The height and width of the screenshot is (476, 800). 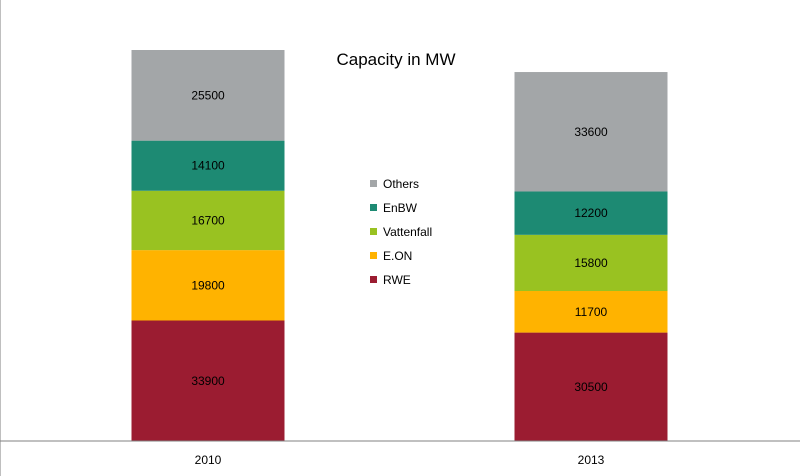 What do you see at coordinates (373, 207) in the screenshot?
I see `legend-swatch-enbw` at bounding box center [373, 207].